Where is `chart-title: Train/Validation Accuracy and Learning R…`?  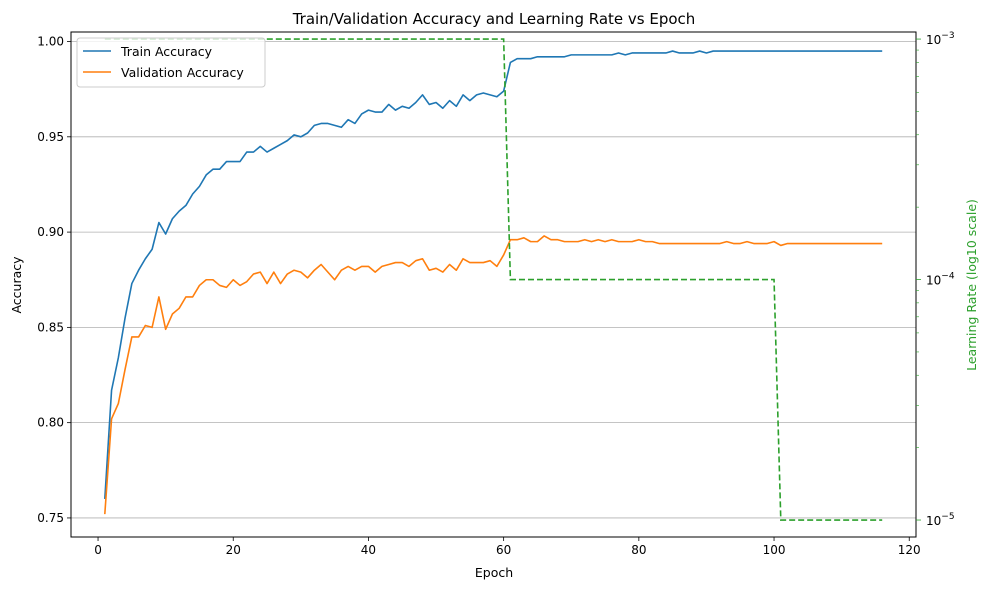 chart-title: Train/Validation Accuracy and Learning R… is located at coordinates (494, 19).